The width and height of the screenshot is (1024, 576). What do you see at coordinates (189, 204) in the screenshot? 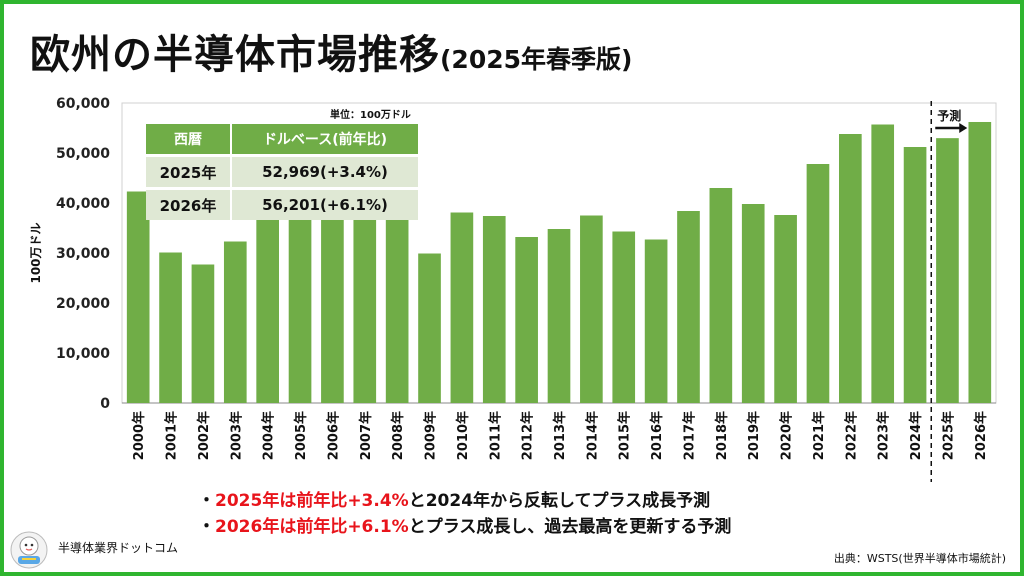
I see `table-cell-year: 2026年` at bounding box center [189, 204].